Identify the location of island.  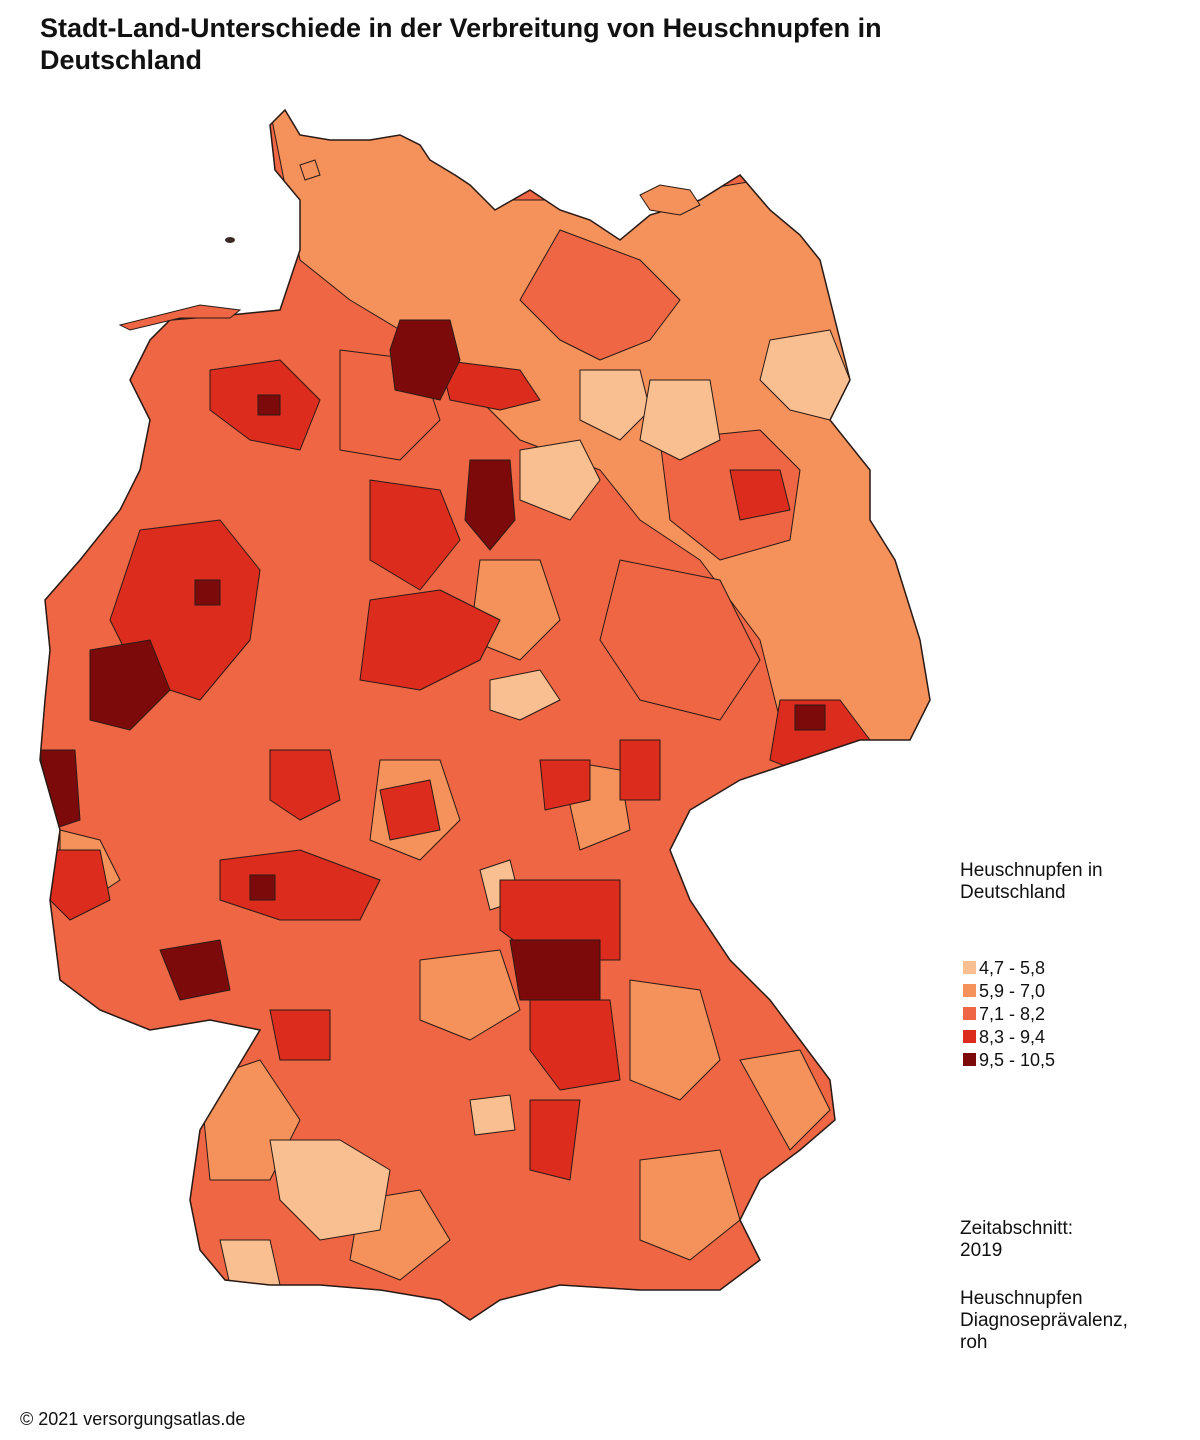
(230, 240).